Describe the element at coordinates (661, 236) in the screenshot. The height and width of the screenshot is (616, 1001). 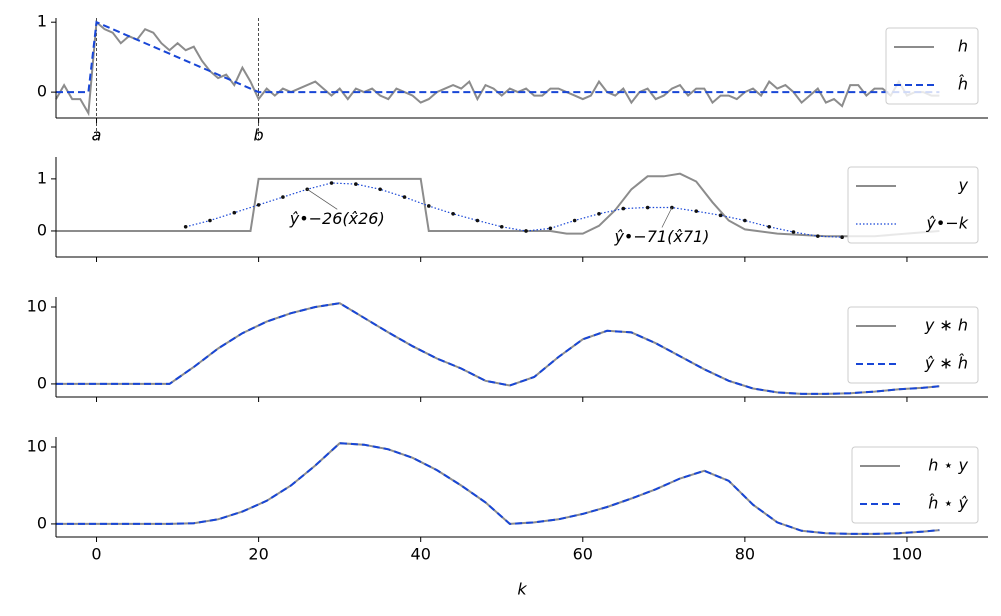
I see `annotation: ŷ•−71(x̂71)` at that location.